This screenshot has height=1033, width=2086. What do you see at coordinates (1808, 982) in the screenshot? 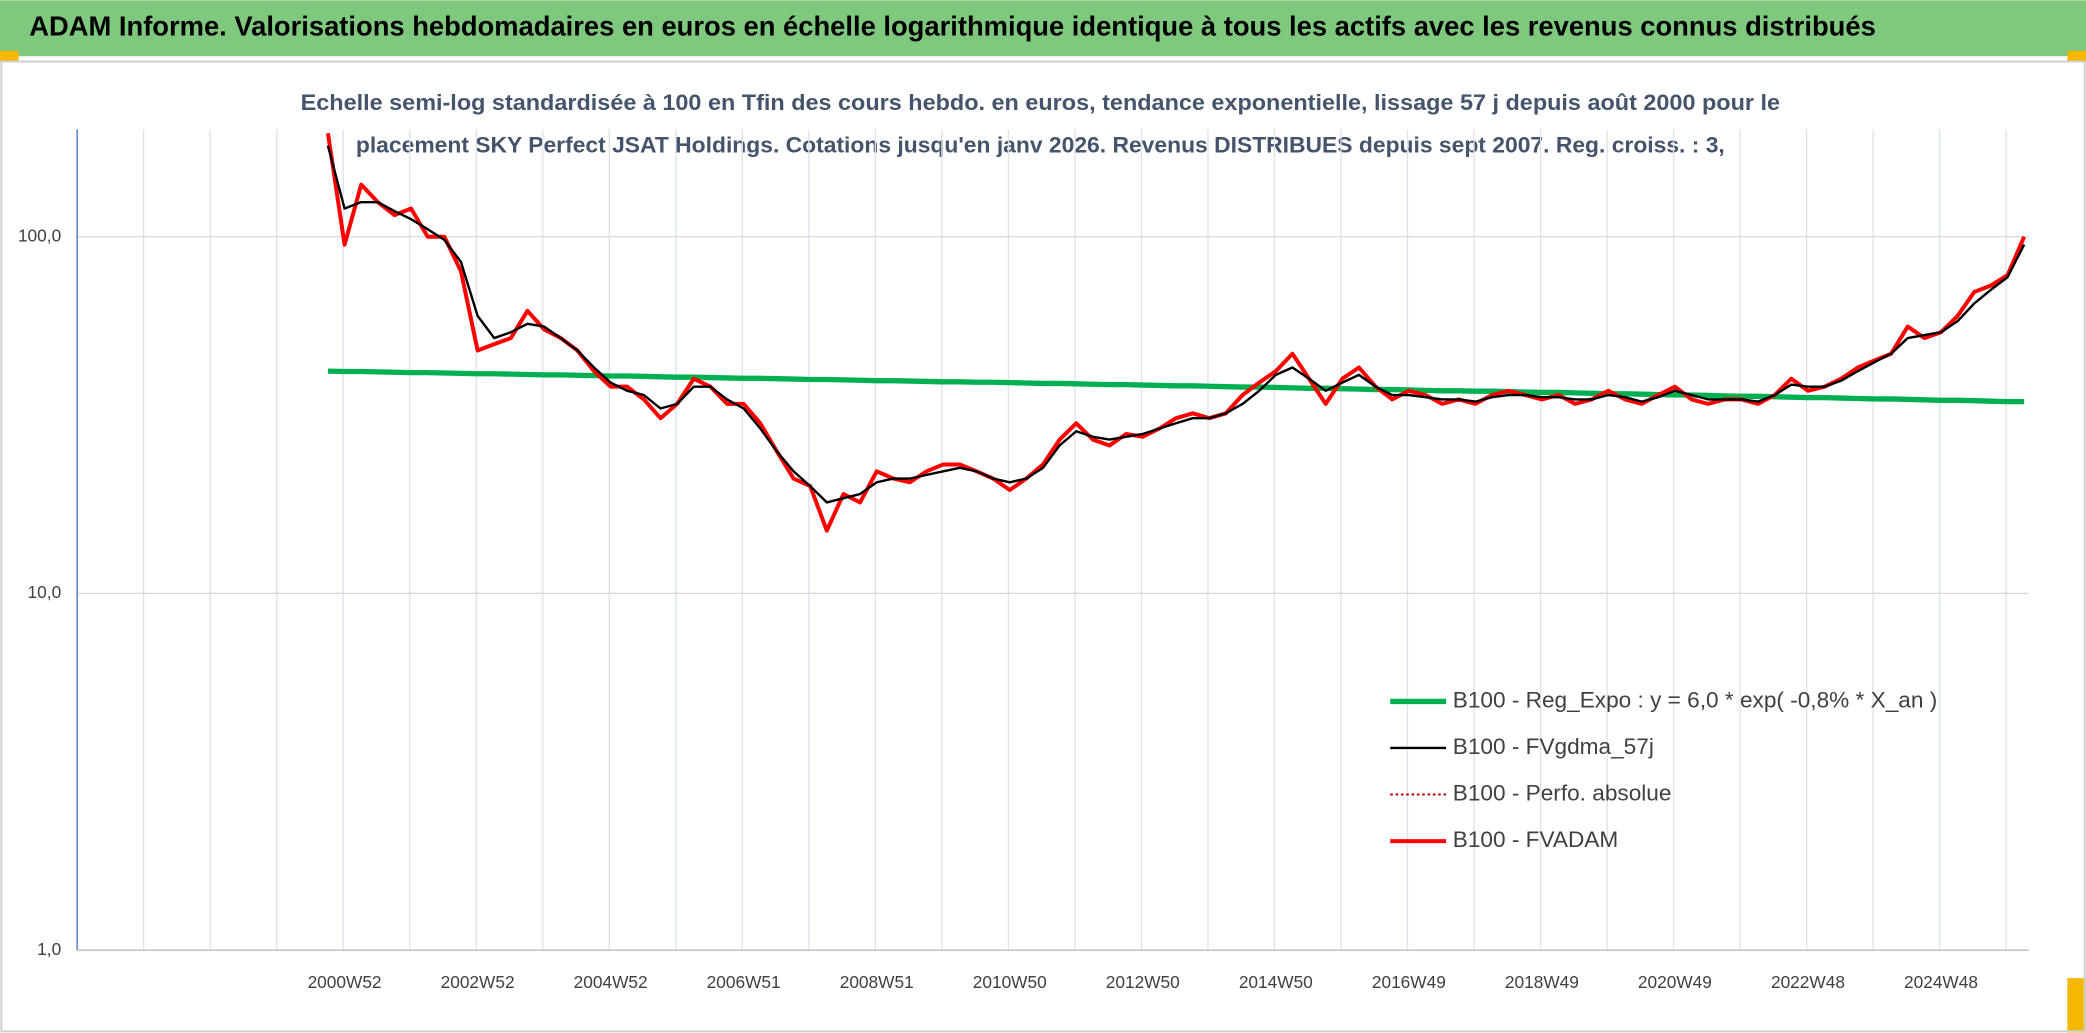
I see `x-tick-label: 2022W48` at bounding box center [1808, 982].